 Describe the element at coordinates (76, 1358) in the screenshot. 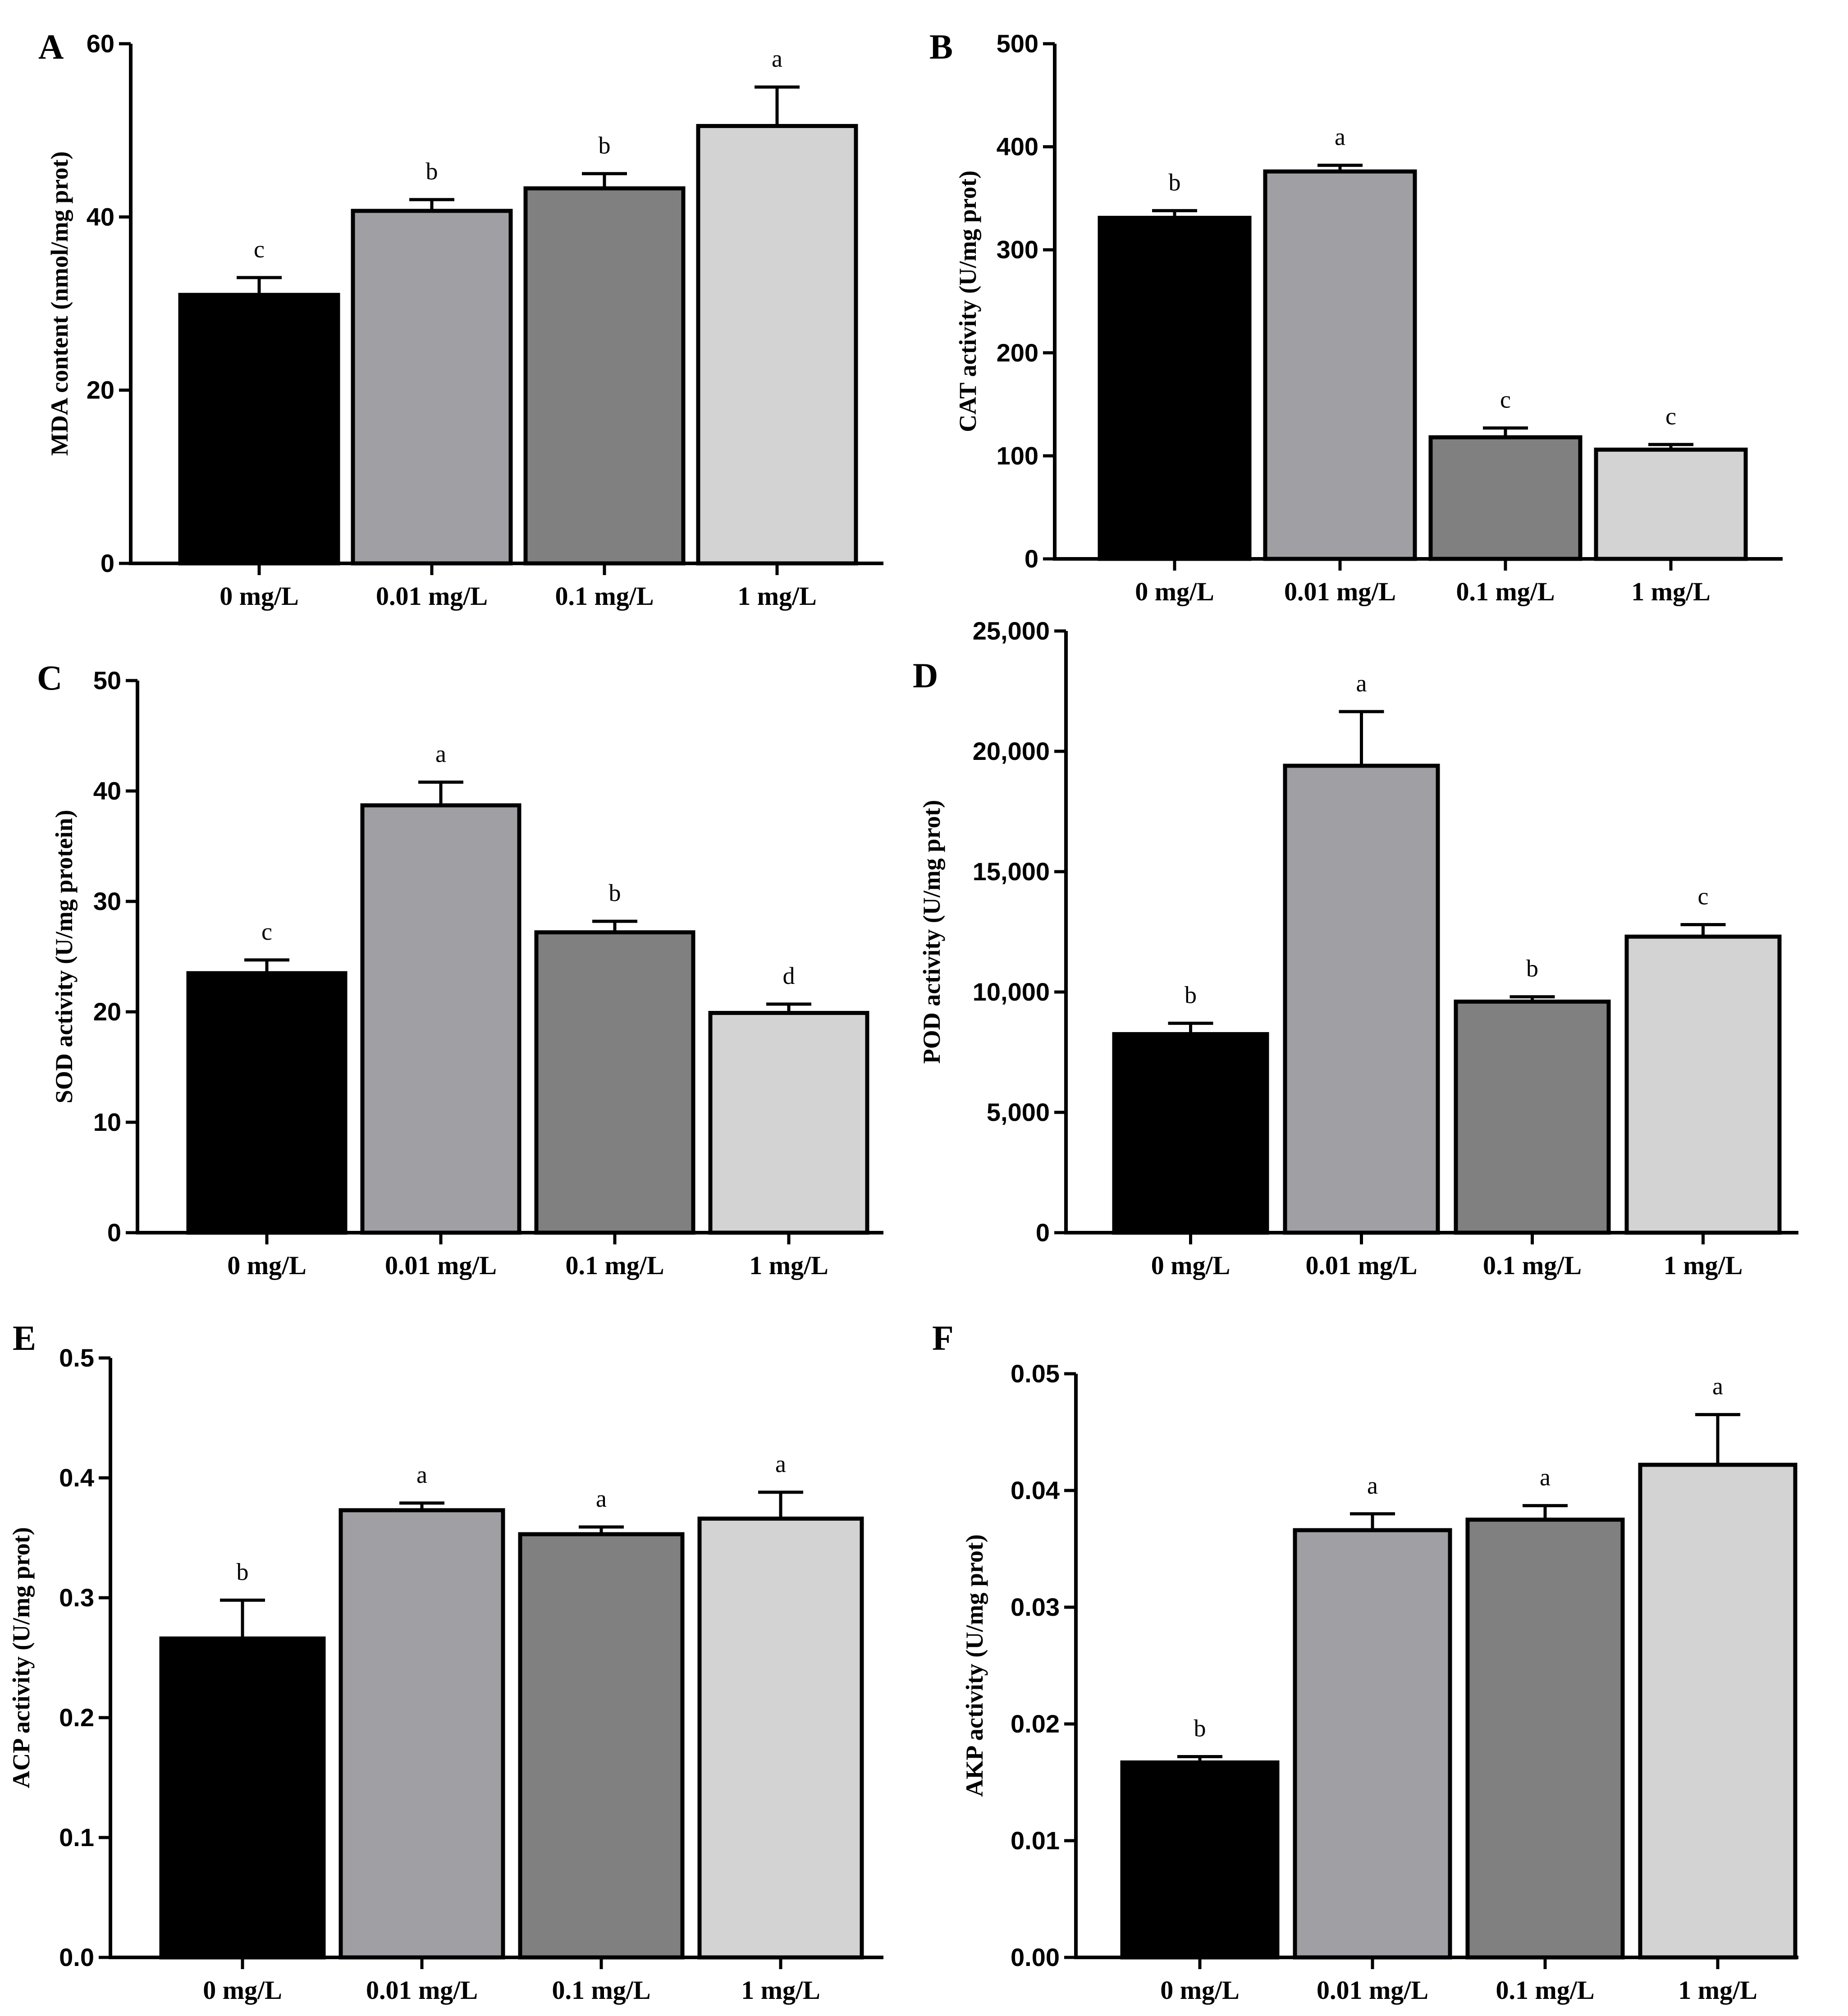

I see `y-tick-label: 0.5` at that location.